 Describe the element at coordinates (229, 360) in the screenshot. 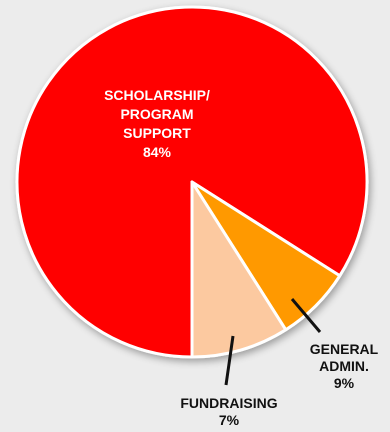

I see `leader-line-fundraising` at that location.